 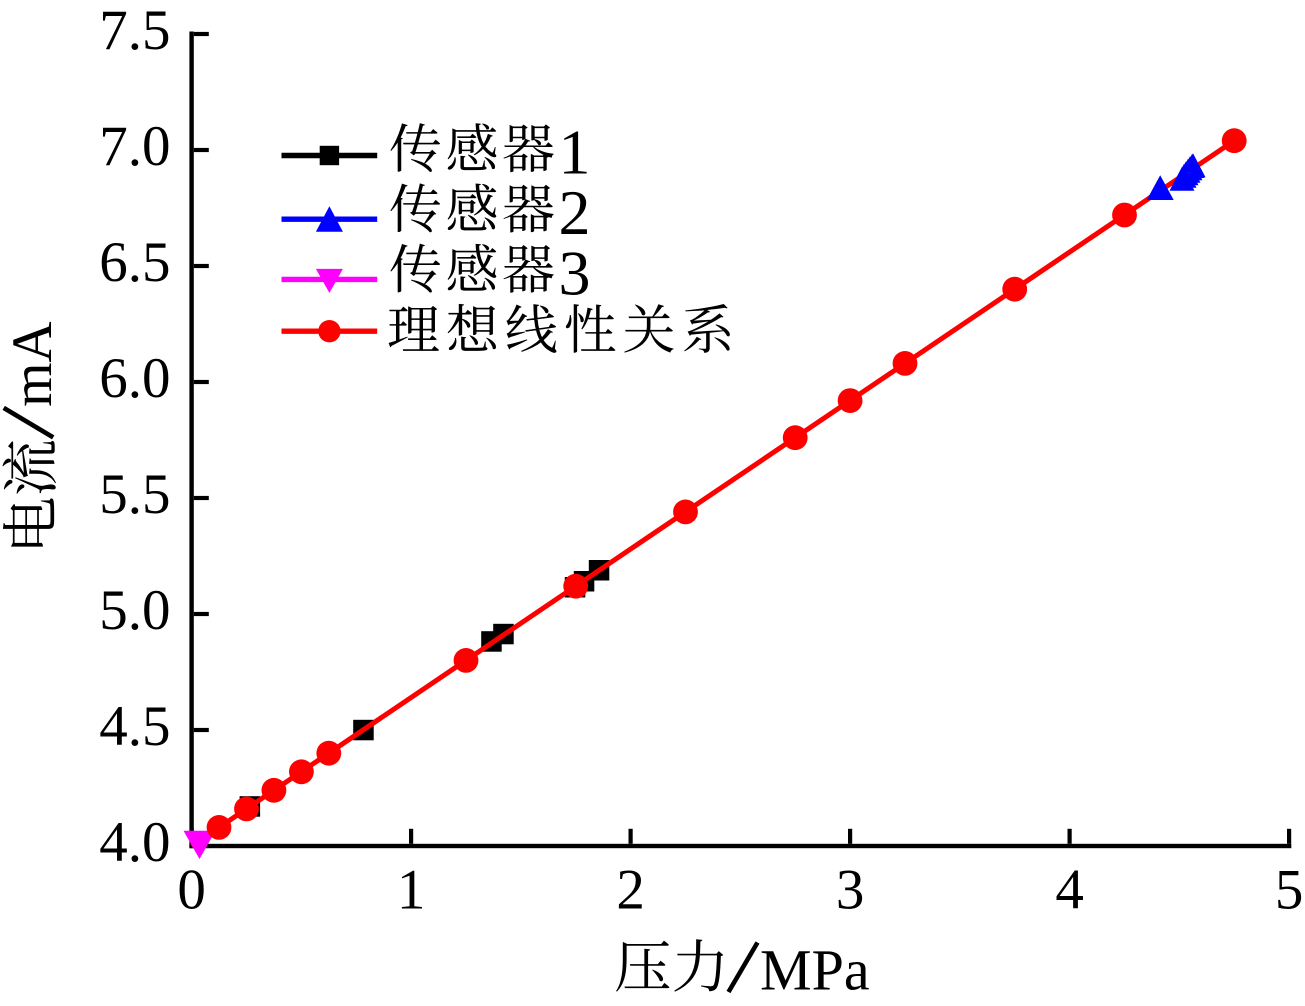 What do you see at coordinates (191, 890) in the screenshot?
I see `svg-text: 0` at bounding box center [191, 890].